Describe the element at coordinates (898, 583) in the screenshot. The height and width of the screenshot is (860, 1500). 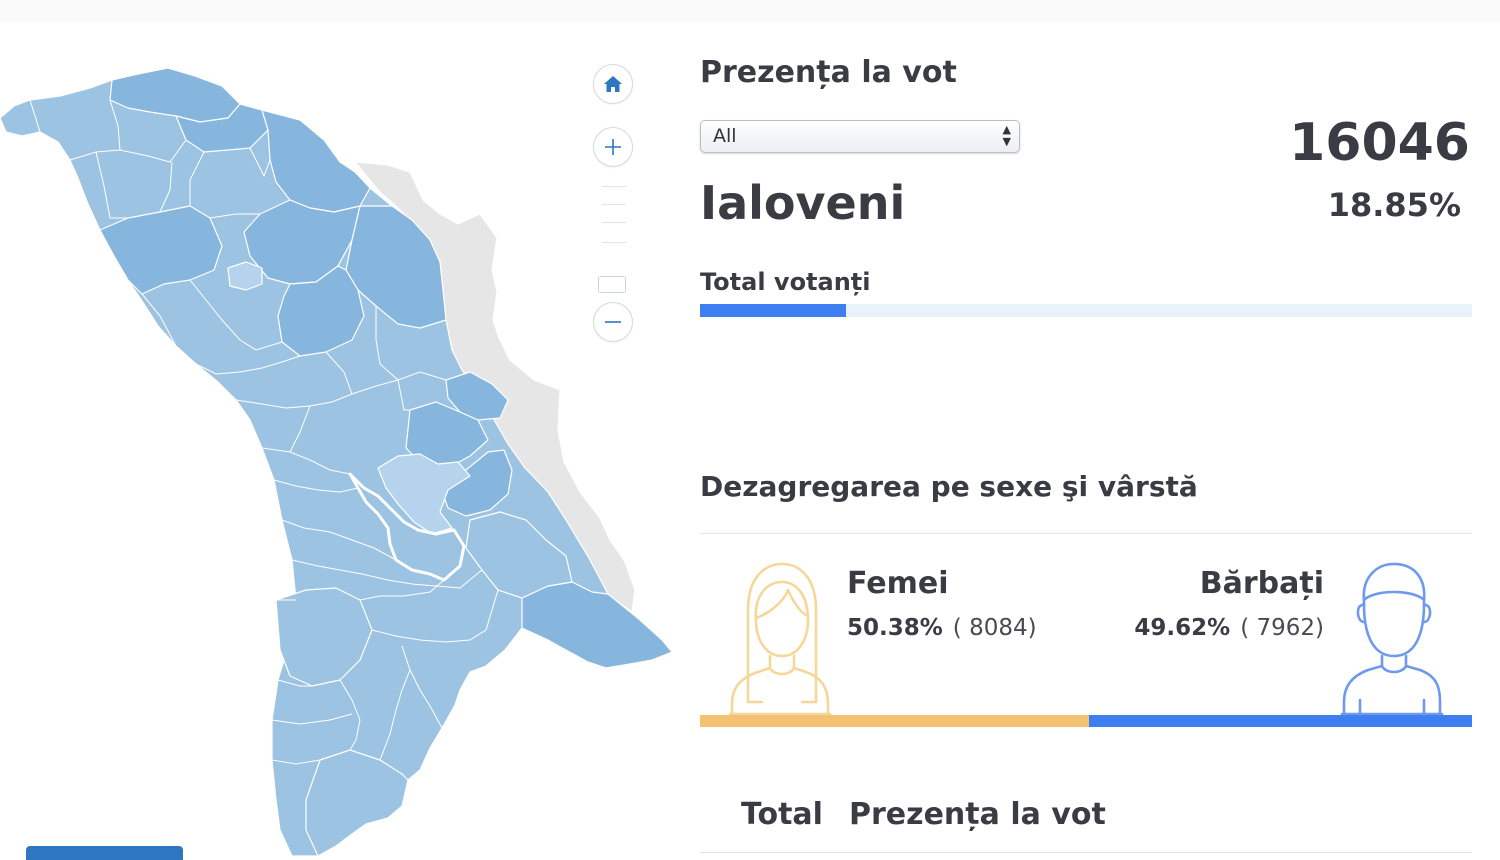
I see `female-label: Femei` at that location.